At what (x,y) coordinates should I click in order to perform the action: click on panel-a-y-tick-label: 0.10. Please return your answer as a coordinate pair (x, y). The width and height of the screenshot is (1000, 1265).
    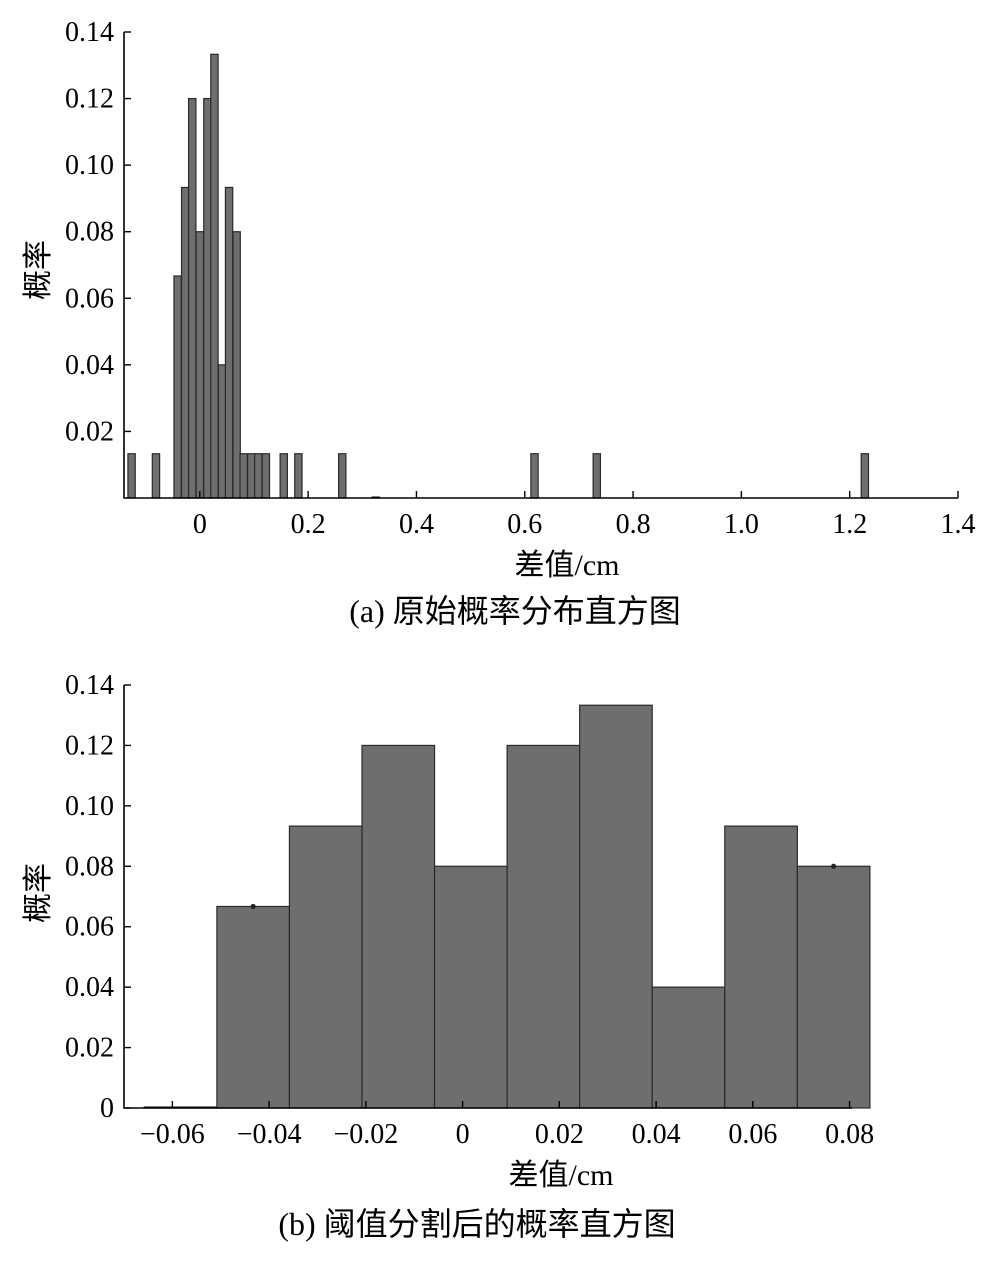
    Looking at the image, I should click on (89, 165).